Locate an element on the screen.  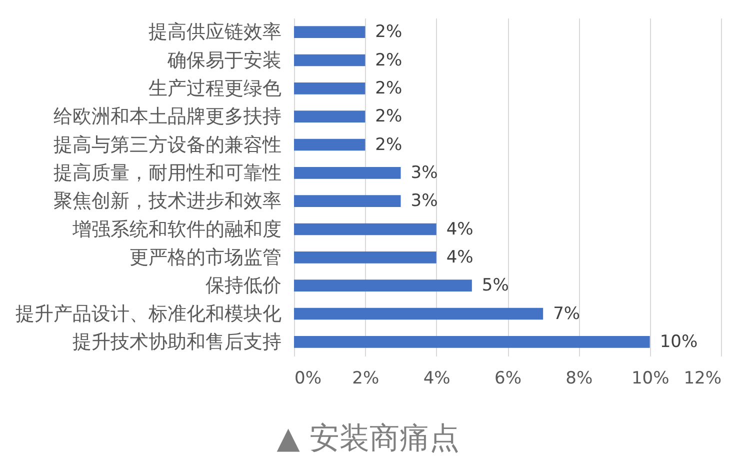
x-tick-label: 6% is located at coordinates (508, 378).